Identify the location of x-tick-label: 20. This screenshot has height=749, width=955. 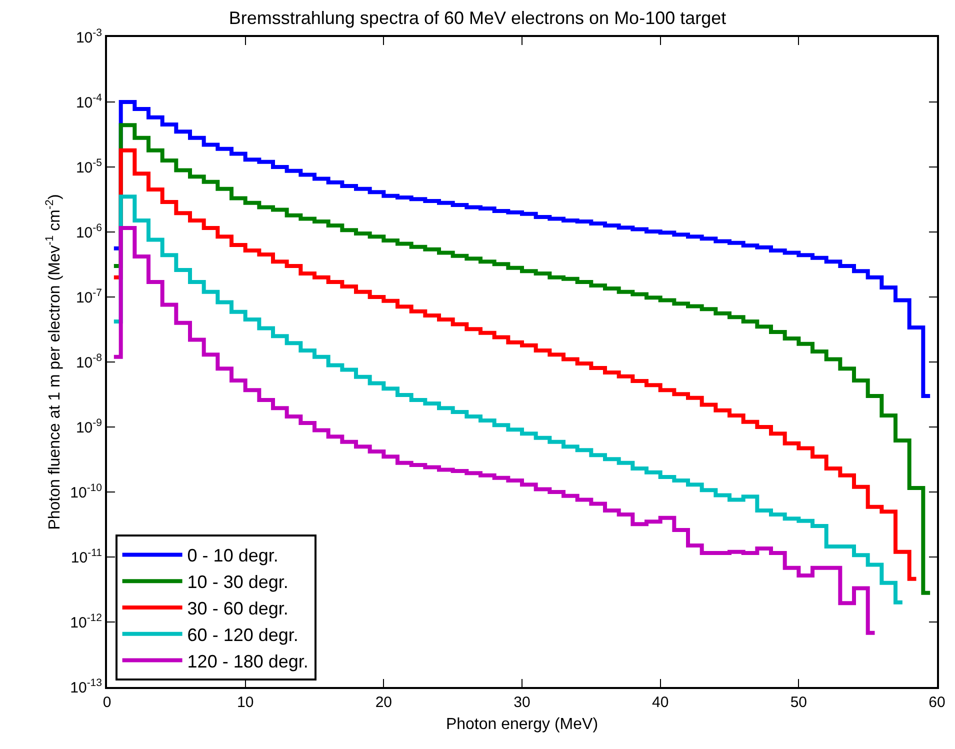
(383, 702).